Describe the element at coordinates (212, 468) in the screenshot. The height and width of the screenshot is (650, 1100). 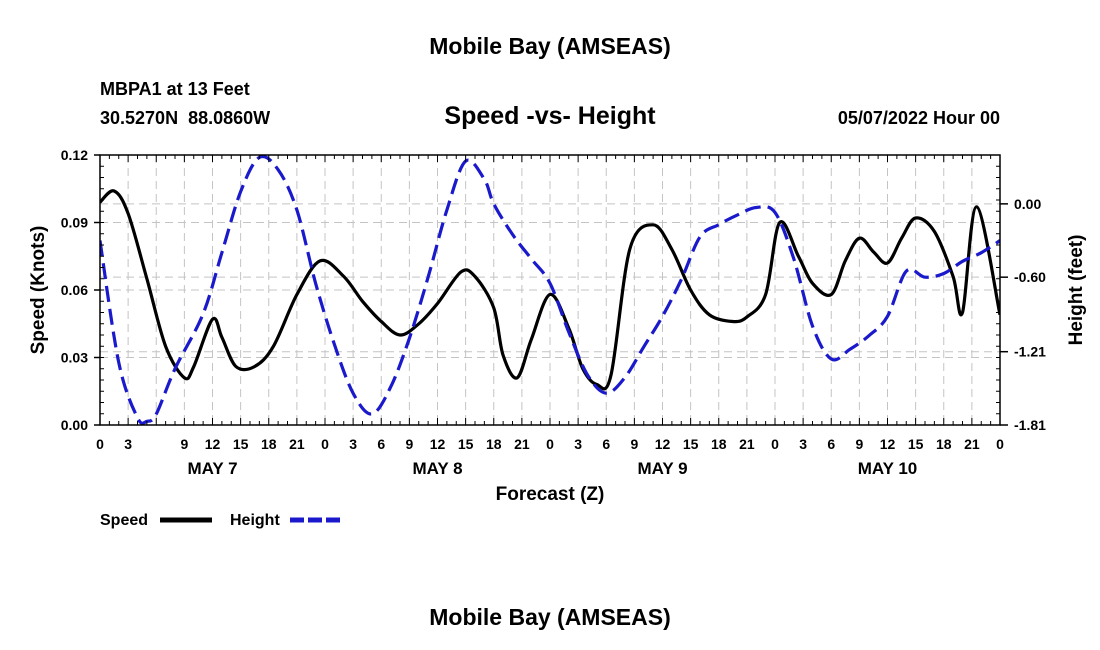
I see `day-label: MAY 7` at that location.